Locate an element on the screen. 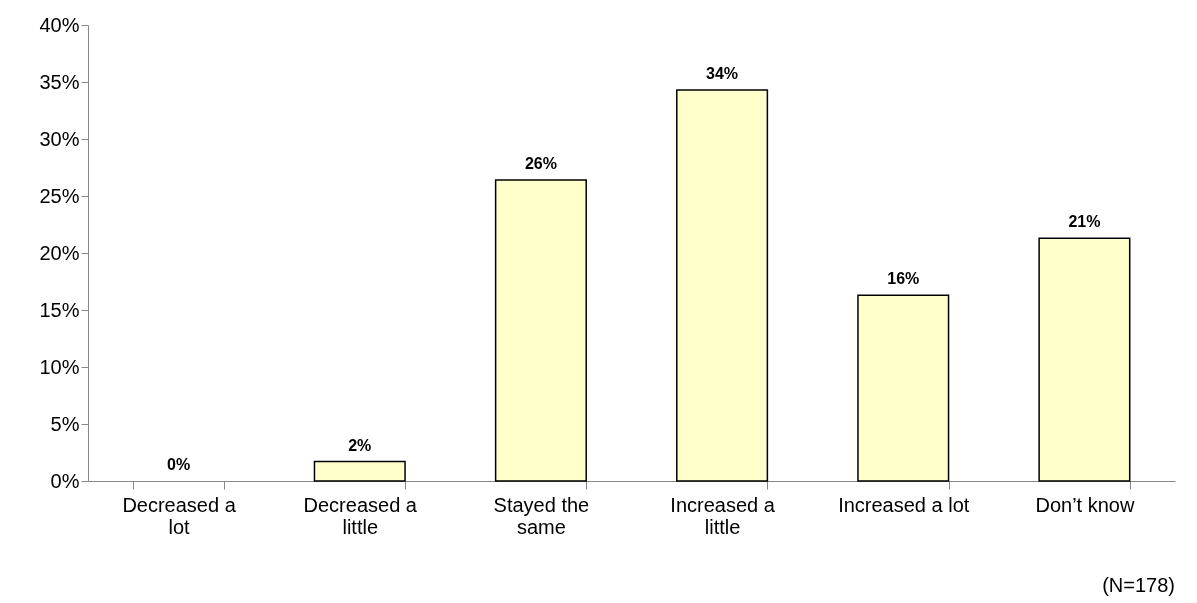  data-label: 34% is located at coordinates (722, 73).